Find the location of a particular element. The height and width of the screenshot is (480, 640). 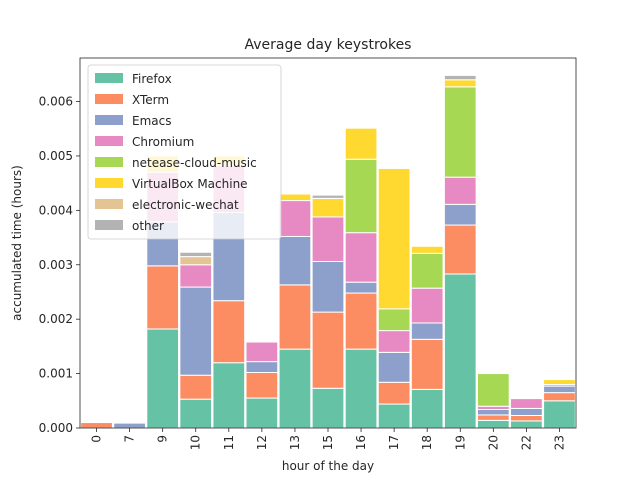

y-tick-label: 0.003 is located at coordinates (56, 265).